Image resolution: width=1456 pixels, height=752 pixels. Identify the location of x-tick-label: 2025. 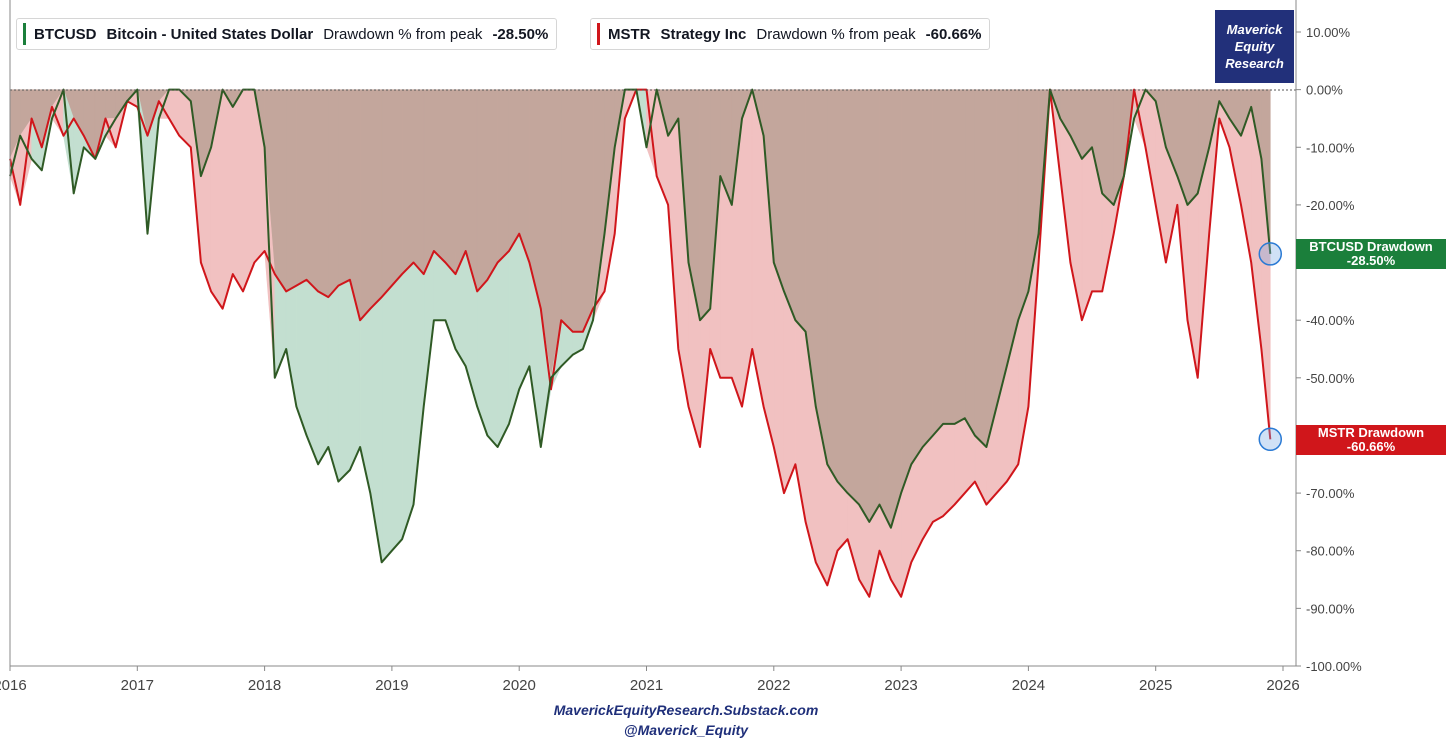
(1155, 685).